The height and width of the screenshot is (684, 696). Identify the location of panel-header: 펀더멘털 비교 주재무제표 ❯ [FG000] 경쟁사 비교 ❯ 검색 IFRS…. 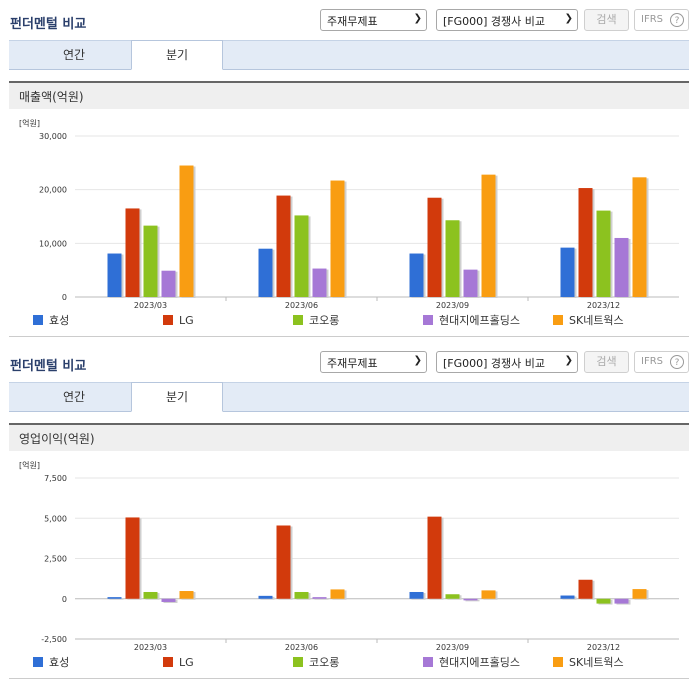
(348, 16).